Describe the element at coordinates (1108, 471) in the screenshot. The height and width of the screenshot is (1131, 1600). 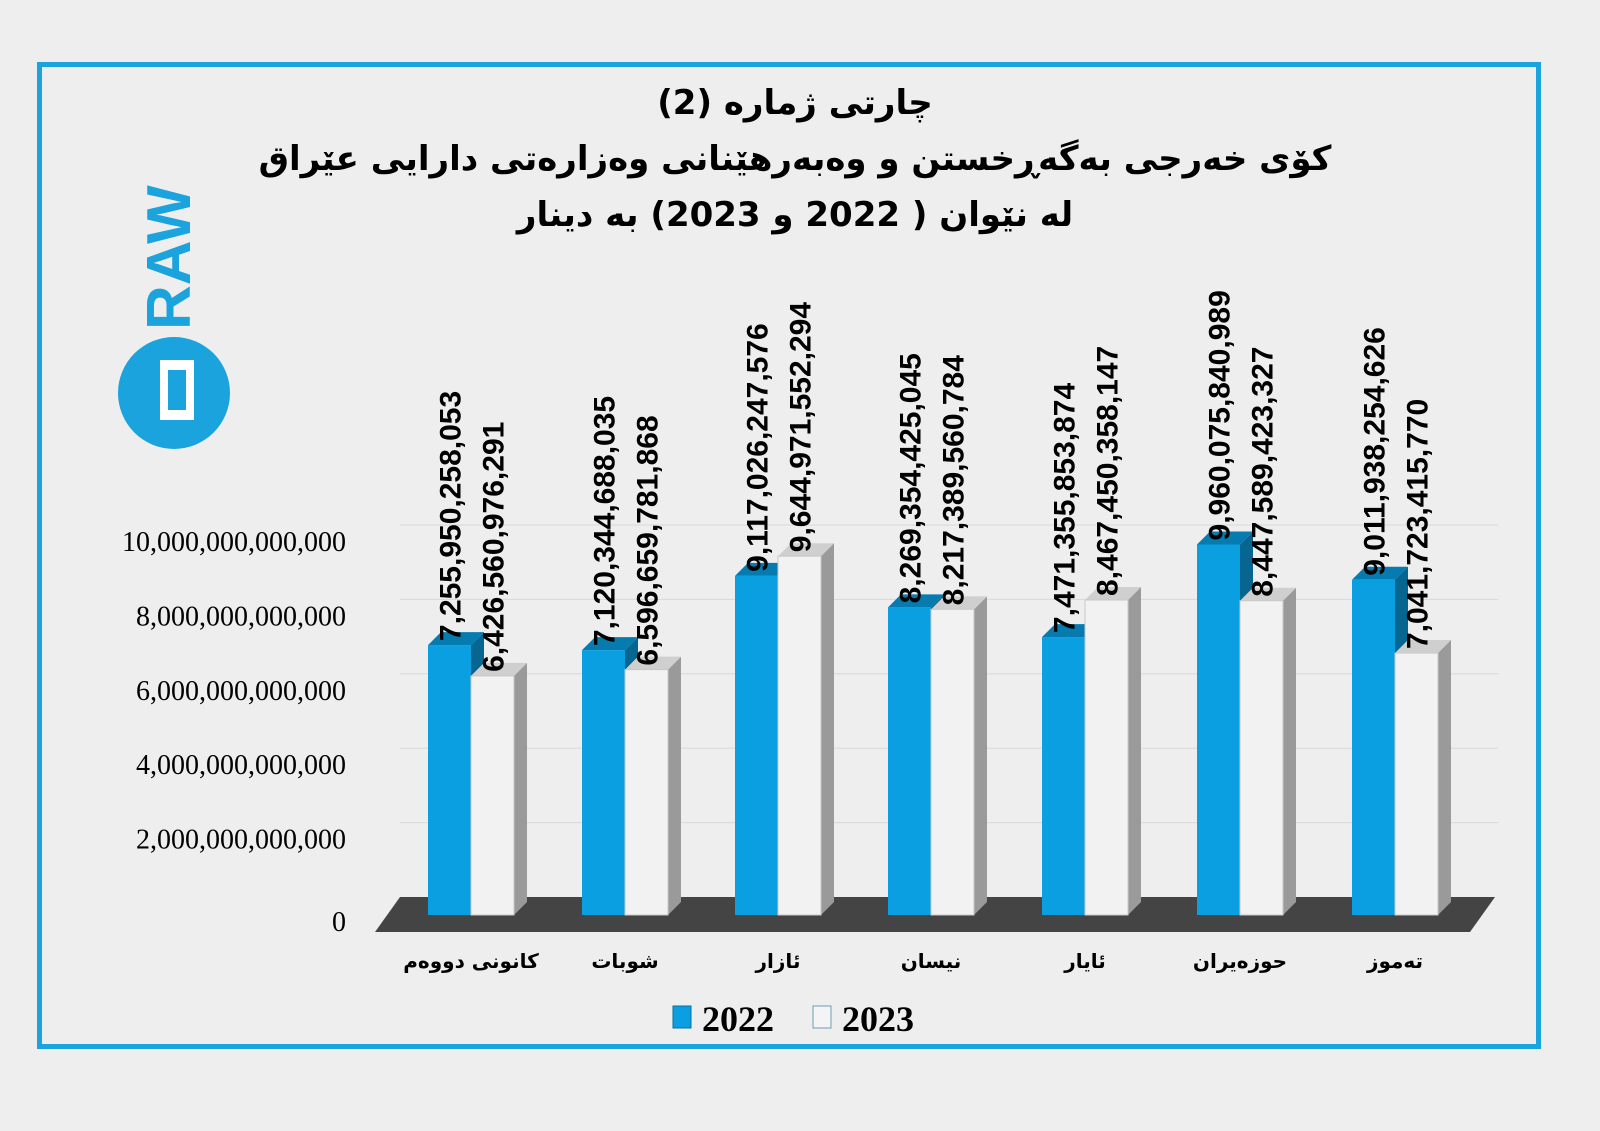
I see `data-label-2023: 8,467,450,358,147` at that location.